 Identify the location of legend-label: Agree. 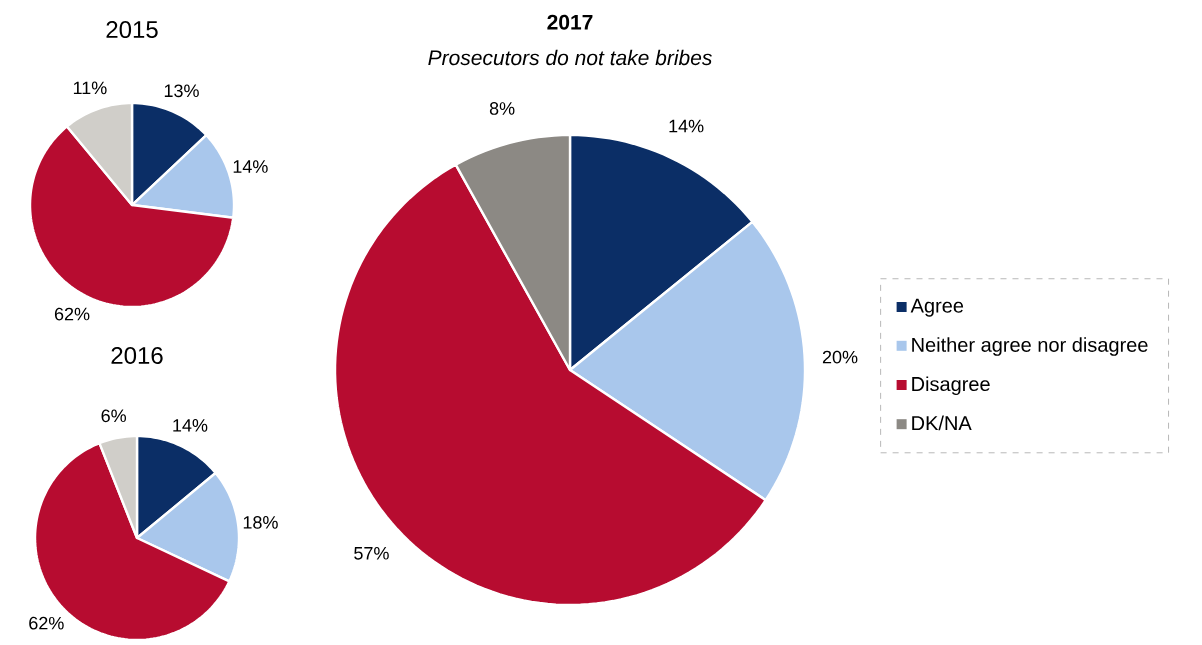
(937, 307).